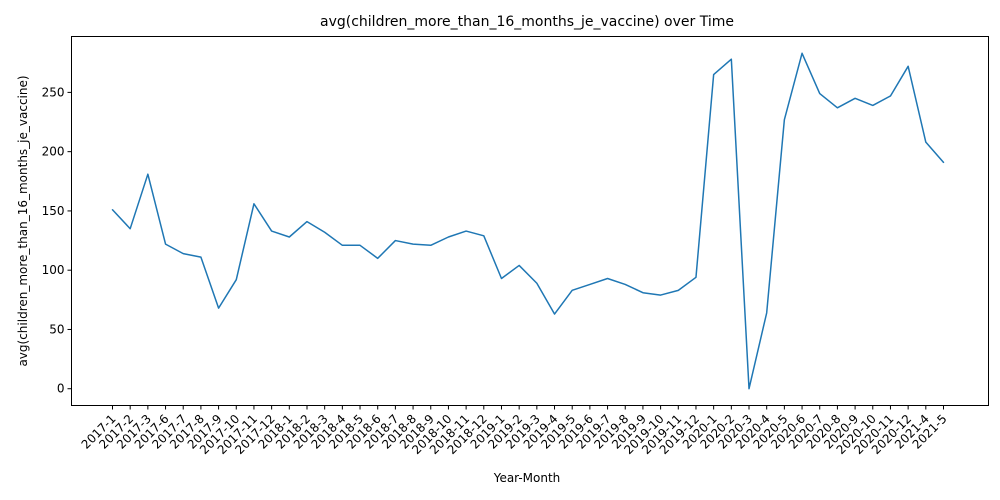 The image size is (1000, 500). Describe the element at coordinates (53, 152) in the screenshot. I see `y-tick-label: 200` at that location.